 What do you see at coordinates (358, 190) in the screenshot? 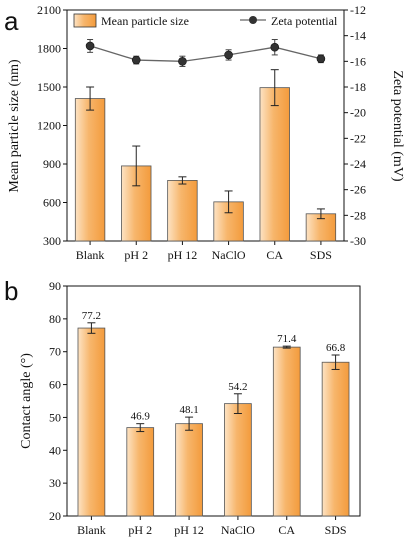
I see `y2-tick-label: -26` at bounding box center [358, 190].